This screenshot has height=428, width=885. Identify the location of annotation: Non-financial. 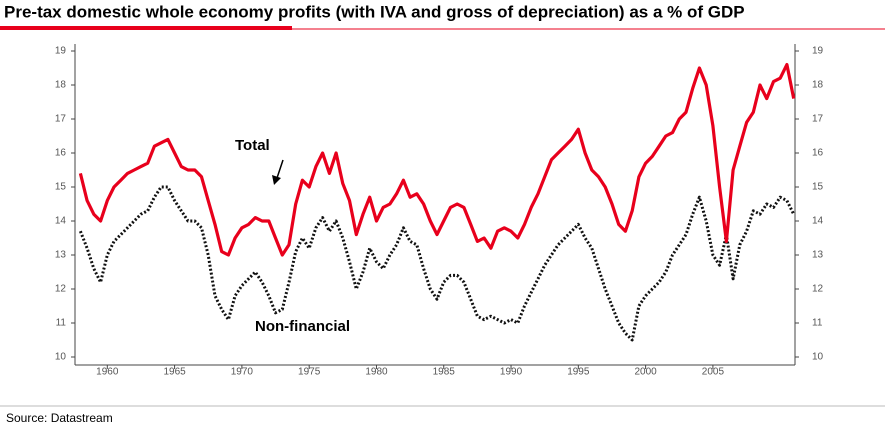
(302, 326).